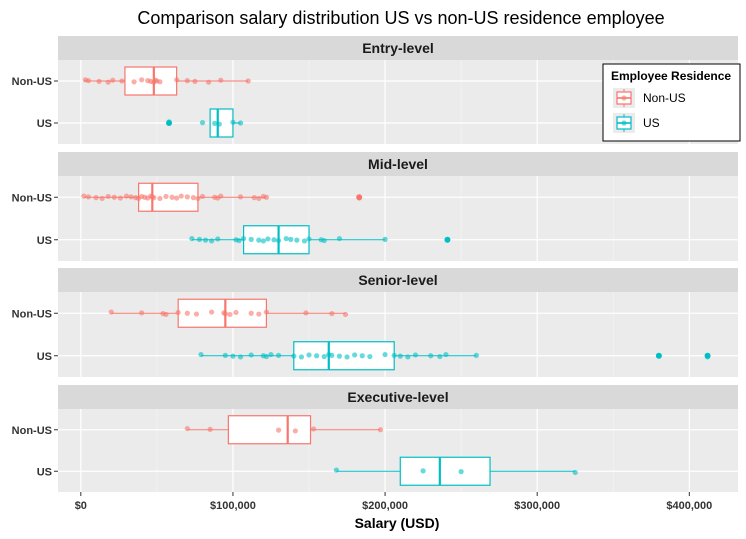 The width and height of the screenshot is (746, 539). I want to click on facet-strip-label: Executive-level, so click(397, 397).